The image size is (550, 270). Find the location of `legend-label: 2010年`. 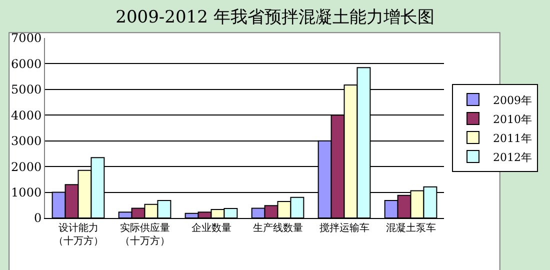

legend-label: 2010年 is located at coordinates (512, 119).